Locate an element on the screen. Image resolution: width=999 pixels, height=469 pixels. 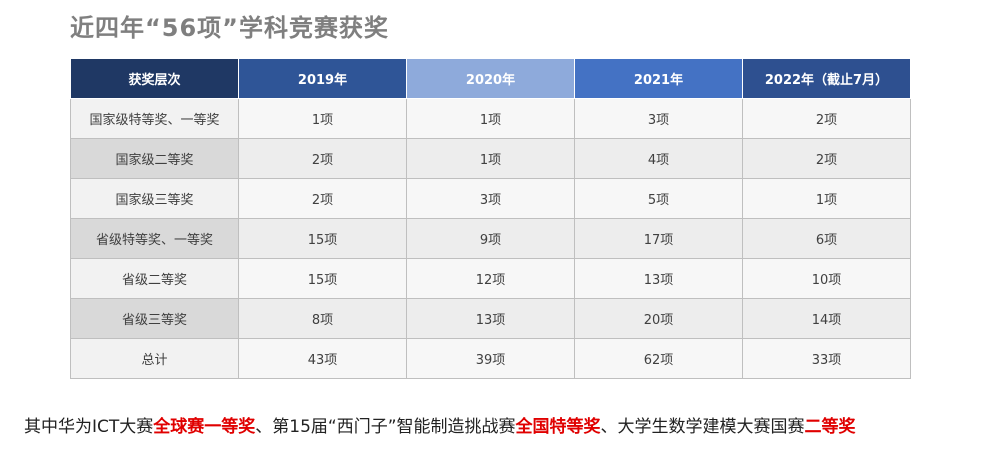
table-row: 国家级三等奖 2项 3项 5项 1项 is located at coordinates (490, 198).